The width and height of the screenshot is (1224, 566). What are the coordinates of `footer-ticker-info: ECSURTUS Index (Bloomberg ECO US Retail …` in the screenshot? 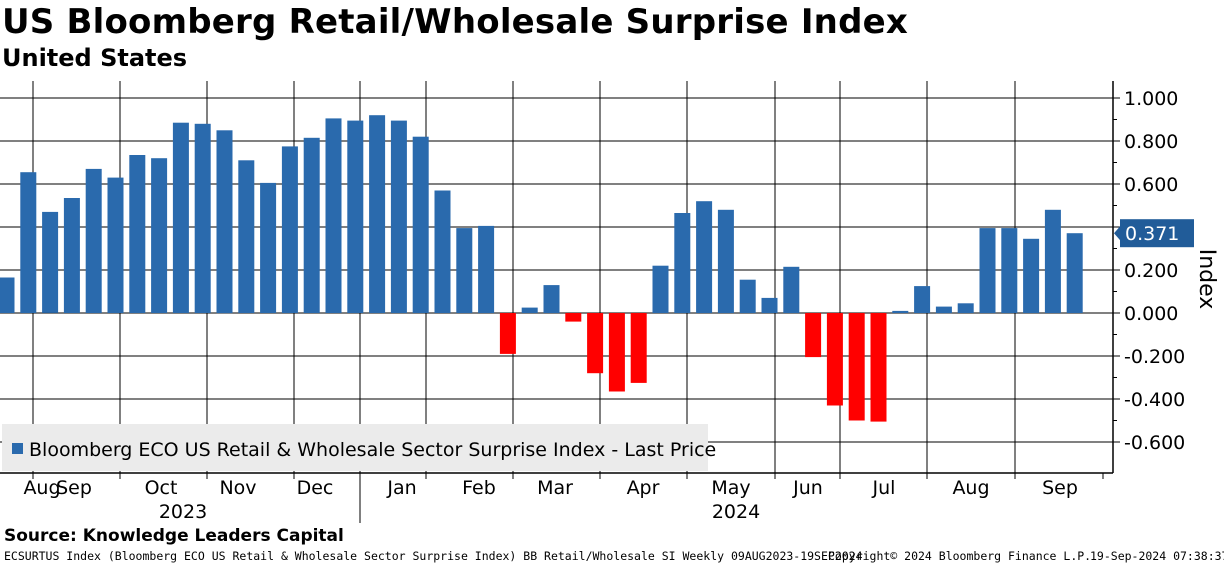 It's located at (433, 556).